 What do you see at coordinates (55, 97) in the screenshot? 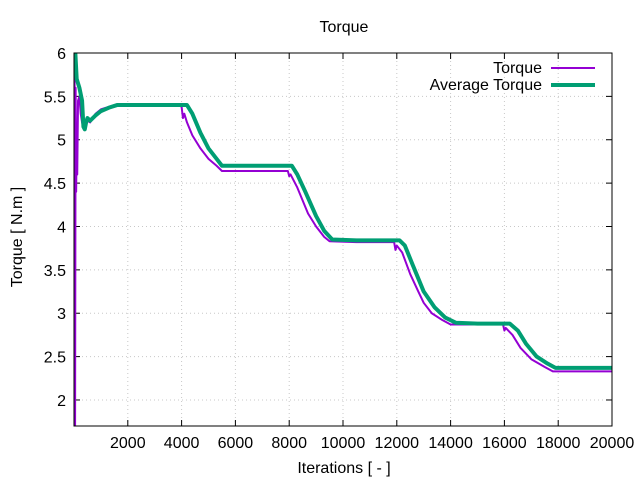
I see `y-tick-label: 5.5` at bounding box center [55, 97].